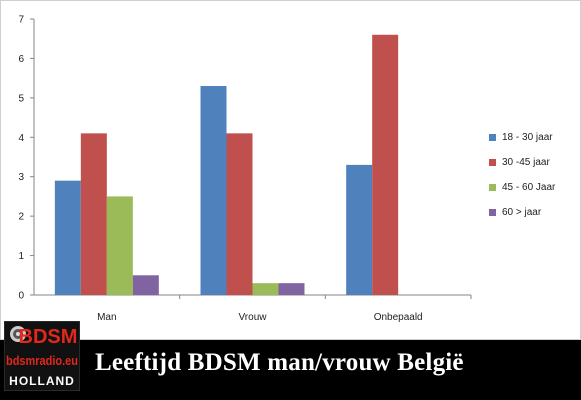 Image resolution: width=581 pixels, height=400 pixels. I want to click on logo-holland-text: HOLLAND, so click(42, 381).